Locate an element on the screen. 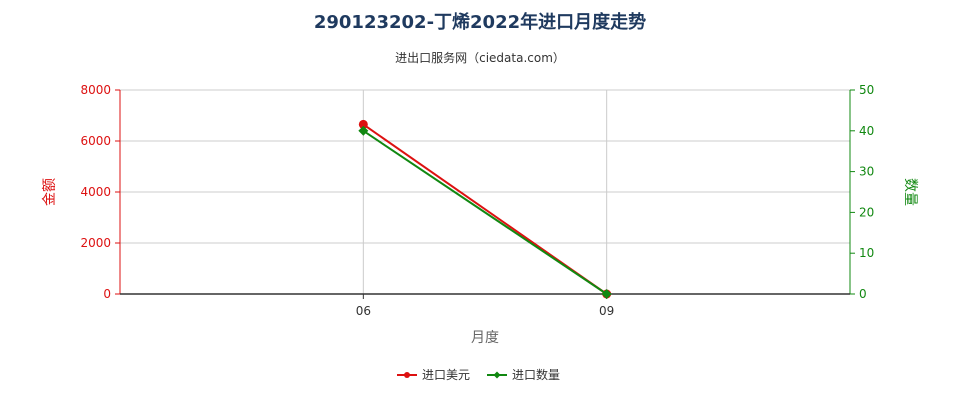  y-left-tick-label: 0 is located at coordinates (107, 294).